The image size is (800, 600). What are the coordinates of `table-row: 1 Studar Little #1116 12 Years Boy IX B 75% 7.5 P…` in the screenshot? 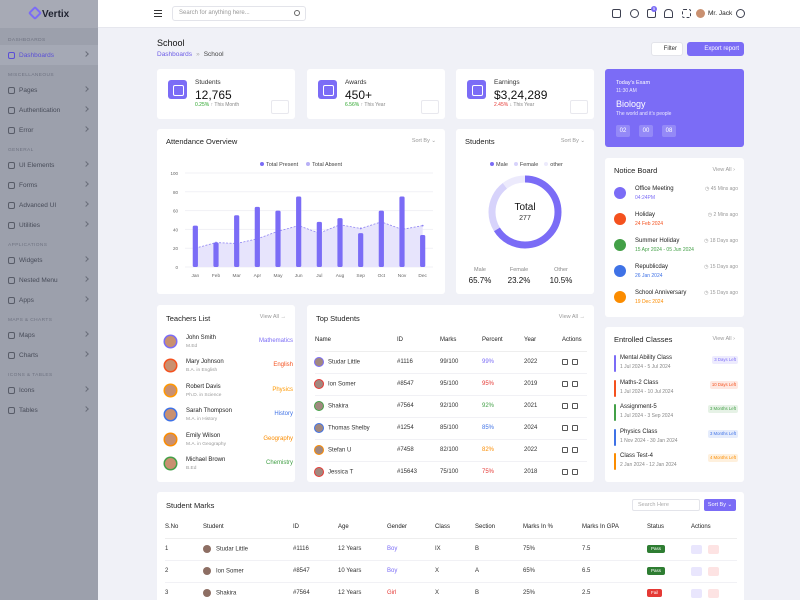 It's located at (451, 549).